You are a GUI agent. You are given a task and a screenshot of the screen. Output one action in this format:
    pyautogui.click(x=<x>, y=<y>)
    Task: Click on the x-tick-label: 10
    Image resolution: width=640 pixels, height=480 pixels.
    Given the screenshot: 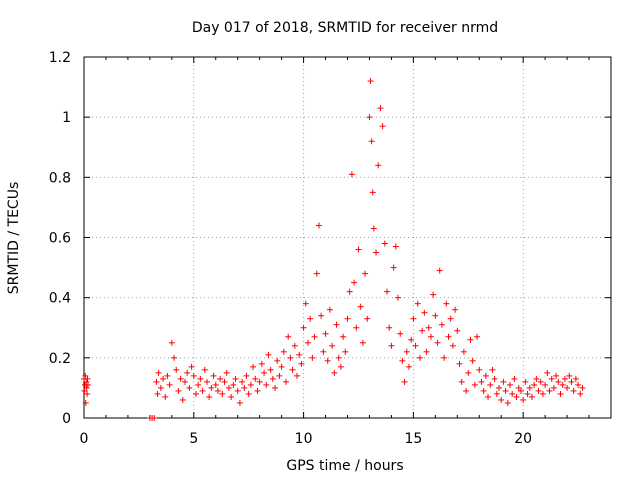 What is the action you would take?
    pyautogui.click(x=304, y=439)
    